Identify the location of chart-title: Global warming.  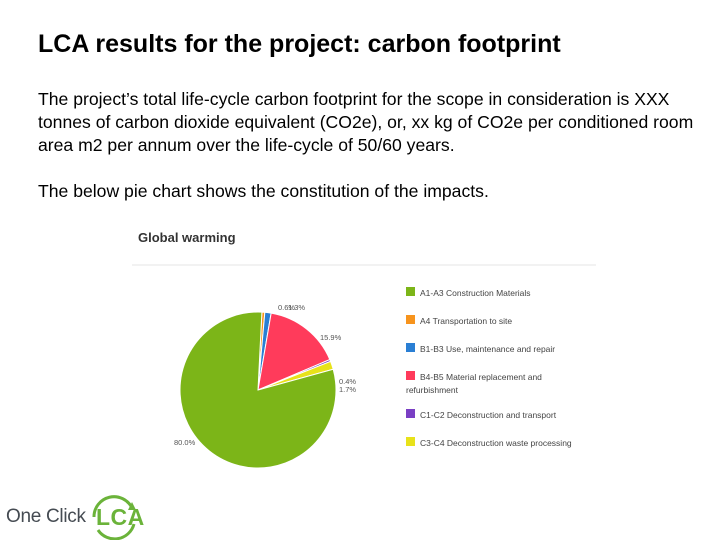
(187, 237).